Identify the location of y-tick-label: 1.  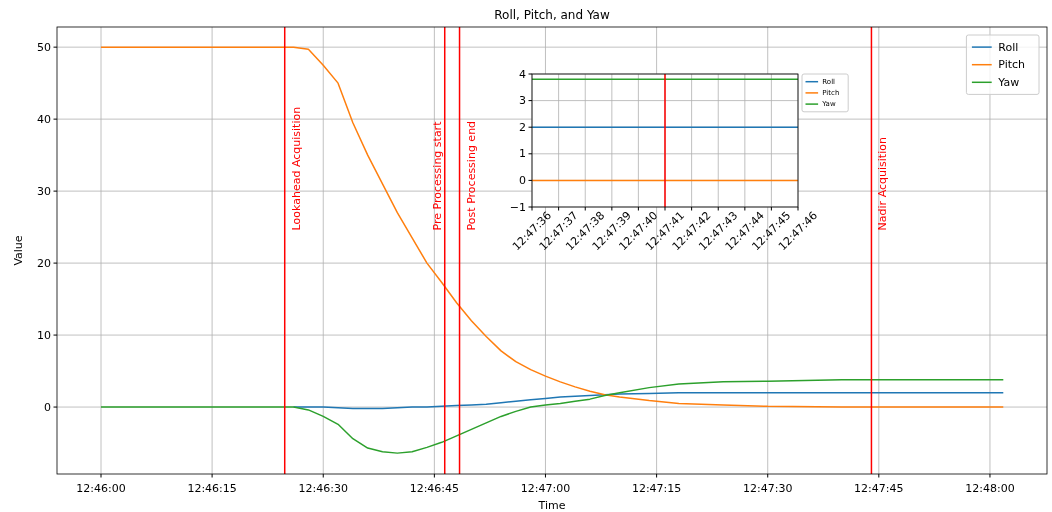
(522, 154).